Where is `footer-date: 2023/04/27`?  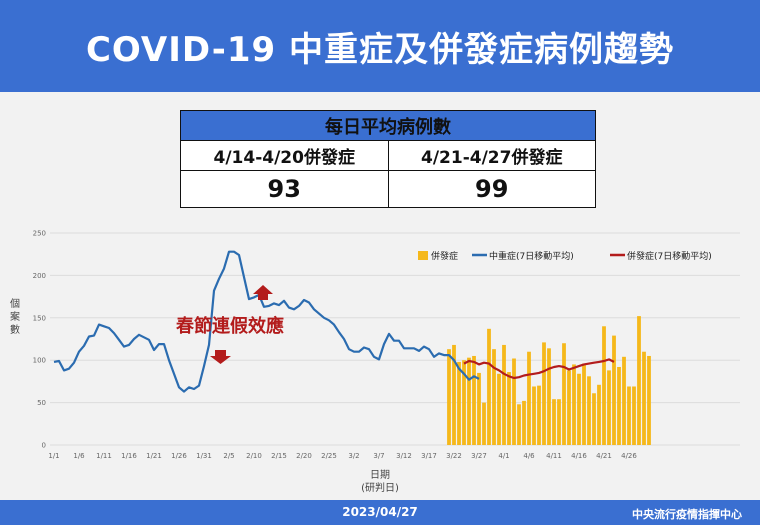 footer-date: 2023/04/27 is located at coordinates (380, 512).